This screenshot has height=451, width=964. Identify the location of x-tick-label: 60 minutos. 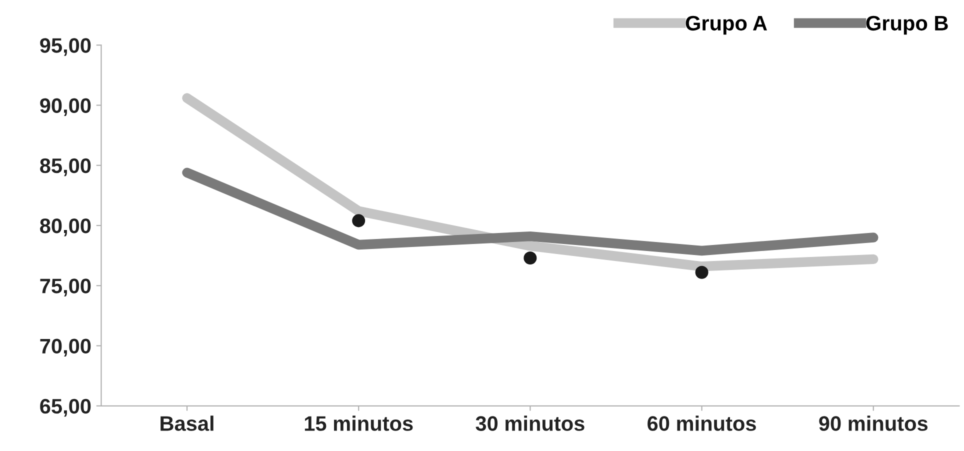
(702, 423).